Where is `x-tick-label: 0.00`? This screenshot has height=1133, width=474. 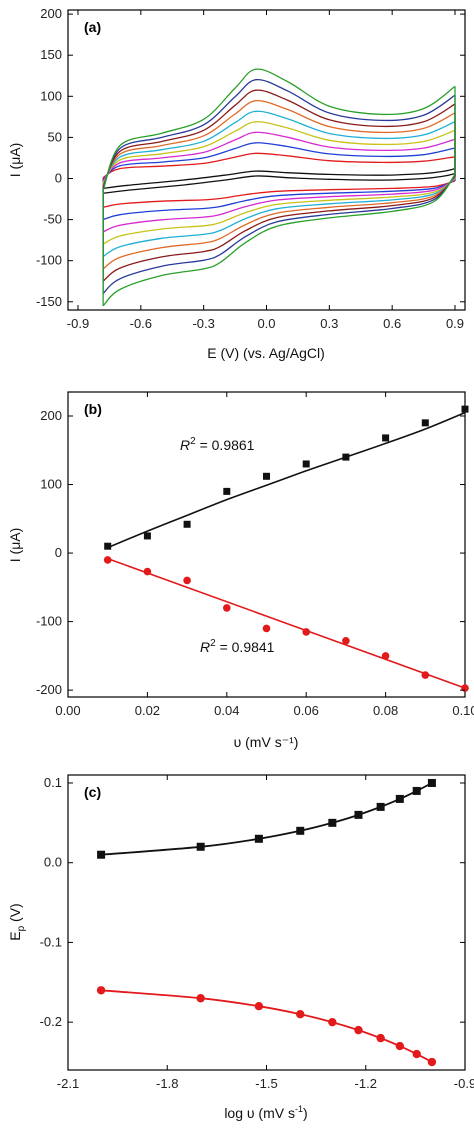 x-tick-label: 0.00 is located at coordinates (67, 710).